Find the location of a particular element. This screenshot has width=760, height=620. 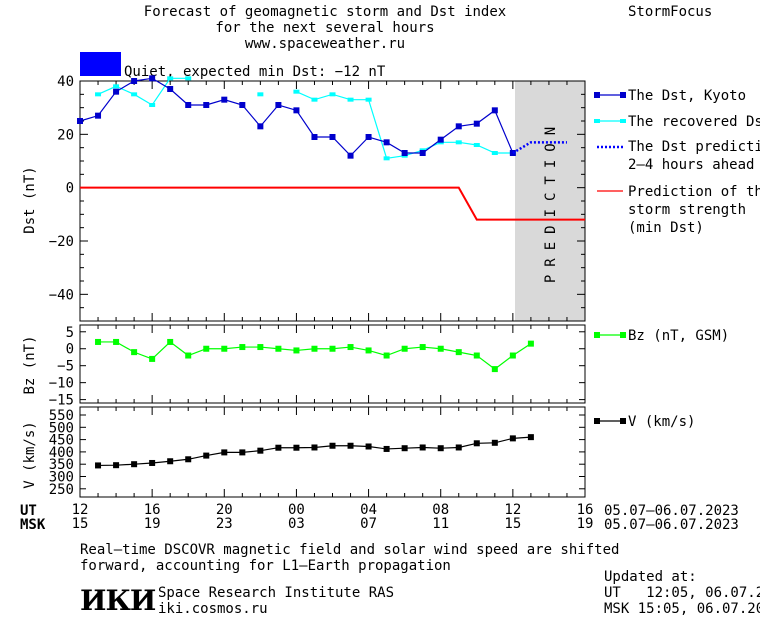

prediction-shade is located at coordinates (550, 201).